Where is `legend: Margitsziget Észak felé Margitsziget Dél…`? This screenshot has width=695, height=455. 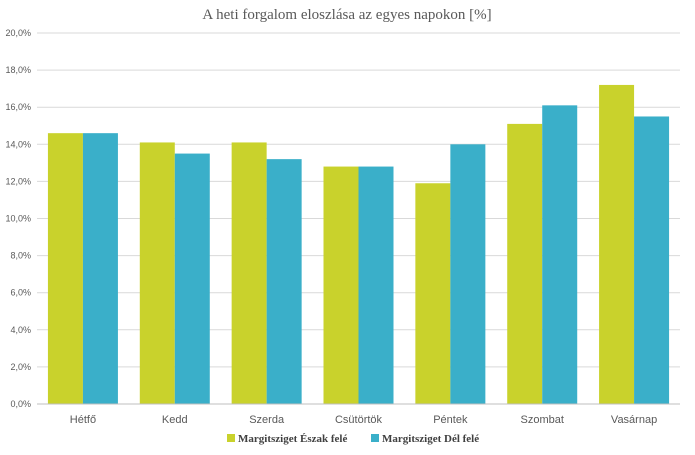
legend: Margitsziget Észak felé Margitsziget Dél… is located at coordinates (353, 439).